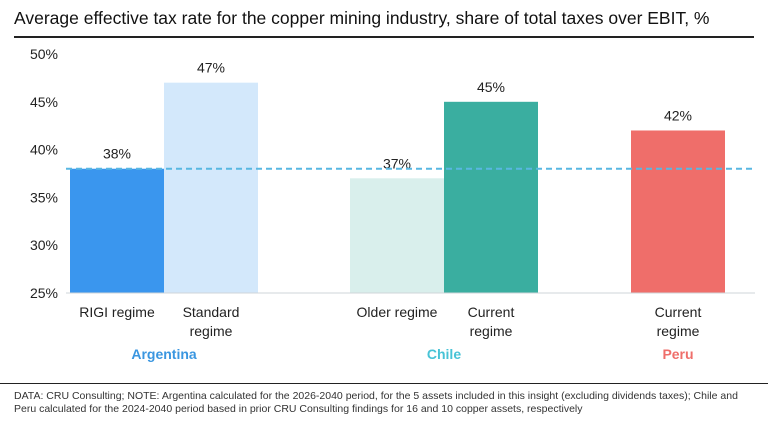 This screenshot has height=446, width=768. What do you see at coordinates (491, 87) in the screenshot?
I see `data-label: 45%` at bounding box center [491, 87].